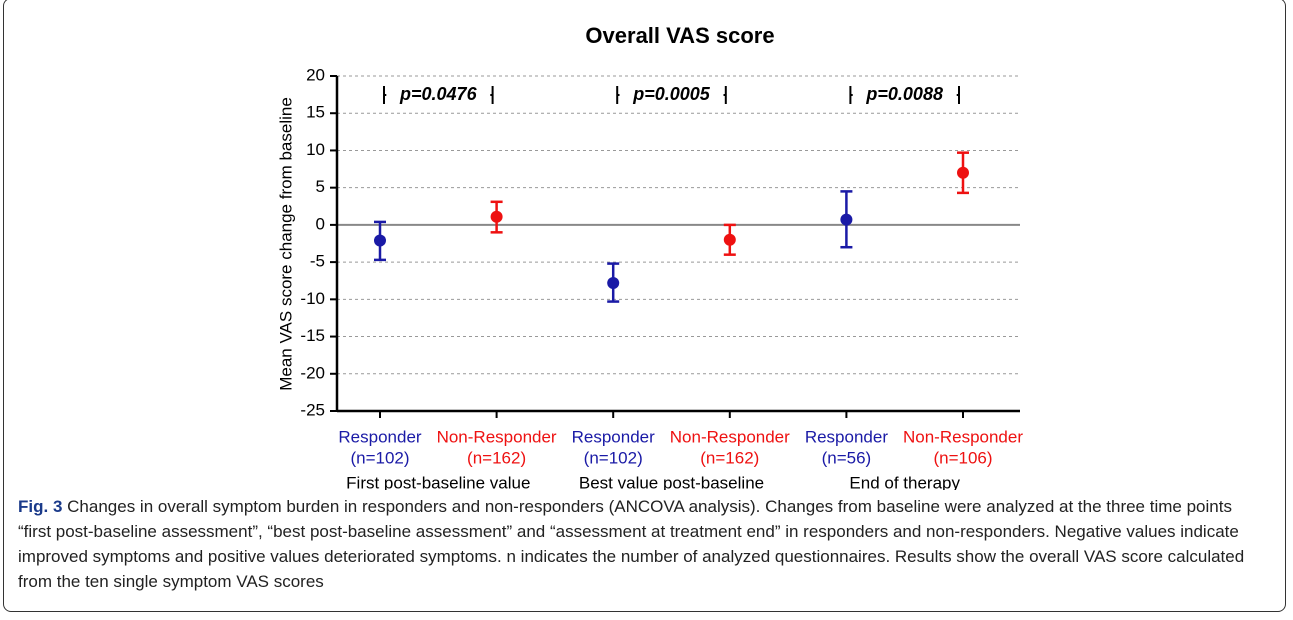 This screenshot has height=620, width=1293. I want to click on y-tick-label: -20, so click(312, 372).